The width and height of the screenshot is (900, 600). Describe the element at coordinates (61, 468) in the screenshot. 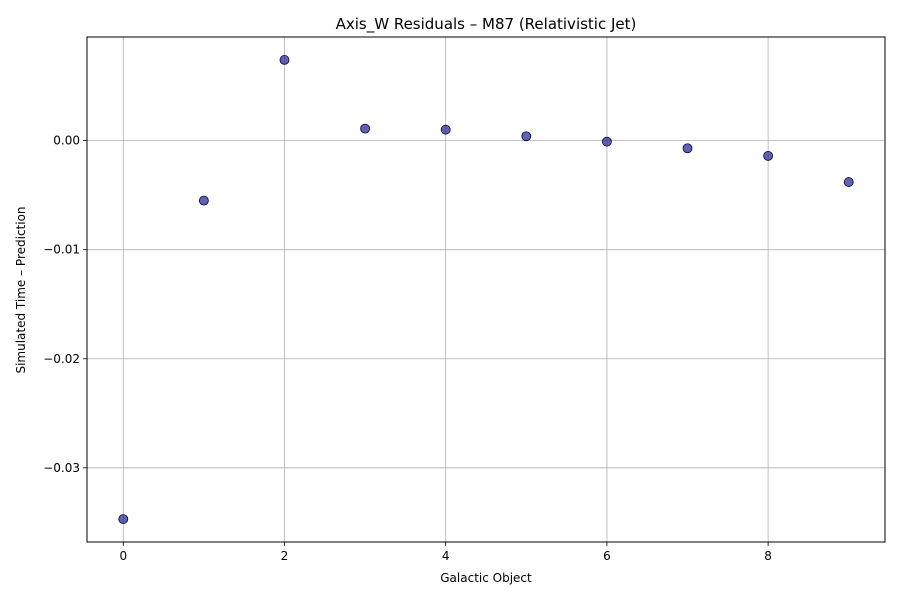

I see `y-tick-label: −0.03` at that location.